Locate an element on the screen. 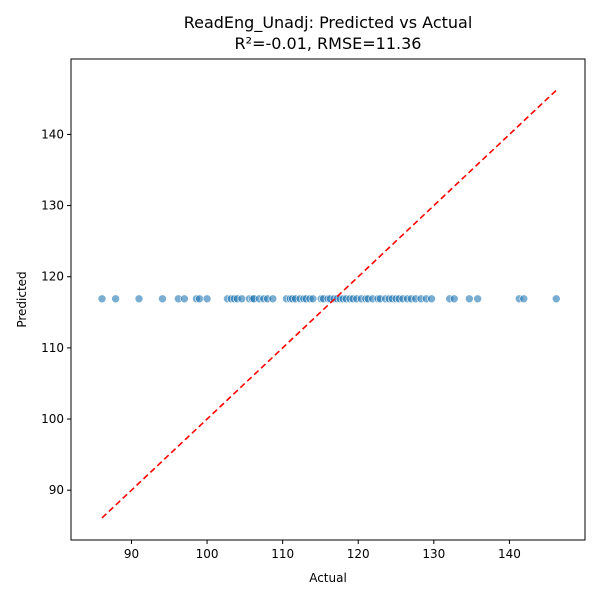 The width and height of the screenshot is (600, 600). x-tick-label: 100 is located at coordinates (207, 554).